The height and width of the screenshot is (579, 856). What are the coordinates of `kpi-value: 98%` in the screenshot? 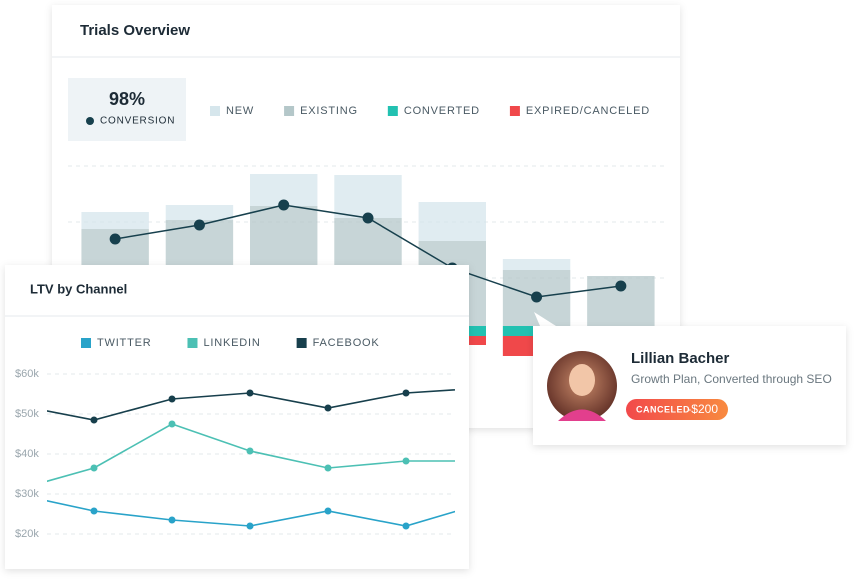 It's located at (127, 99).